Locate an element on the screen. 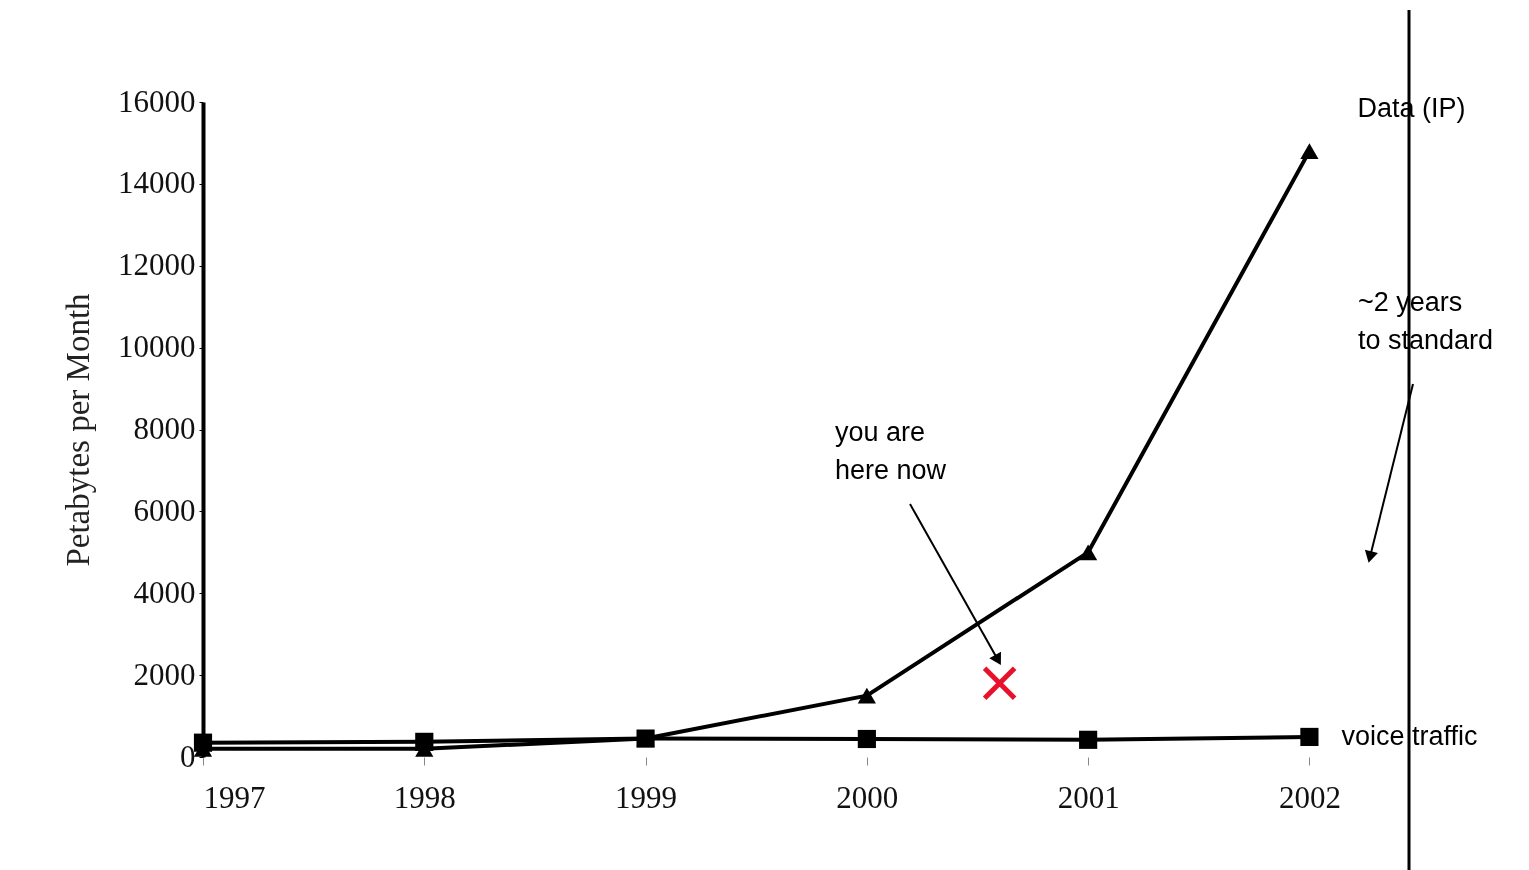  x-tick-label: 1997 is located at coordinates (234, 797).